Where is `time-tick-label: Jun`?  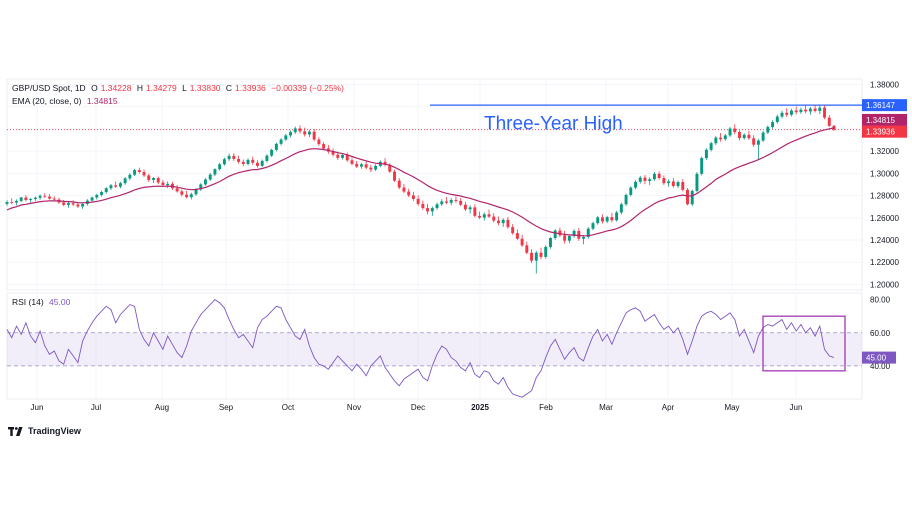 time-tick-label: Jun is located at coordinates (37, 407).